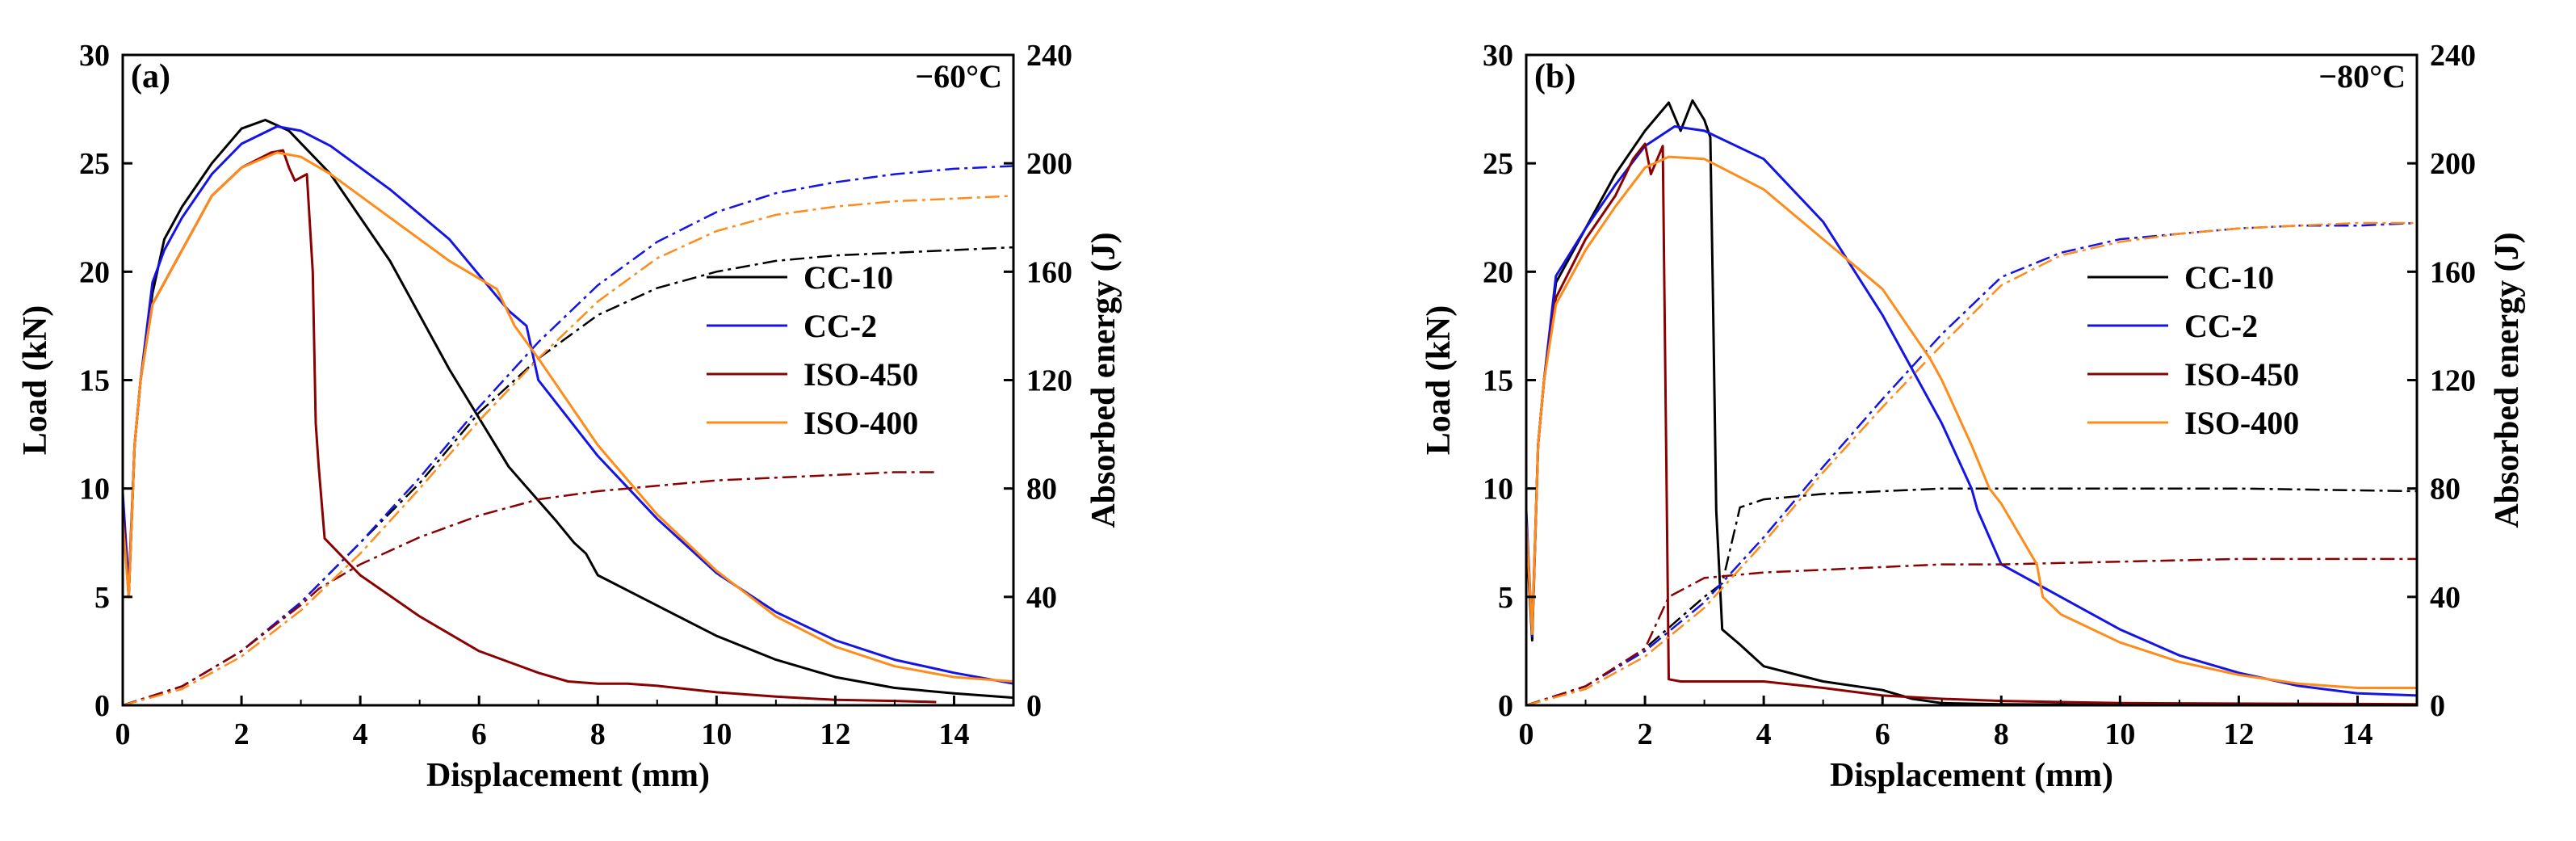 The height and width of the screenshot is (841, 2576). I want to click on panel-label: (a), so click(150, 76).